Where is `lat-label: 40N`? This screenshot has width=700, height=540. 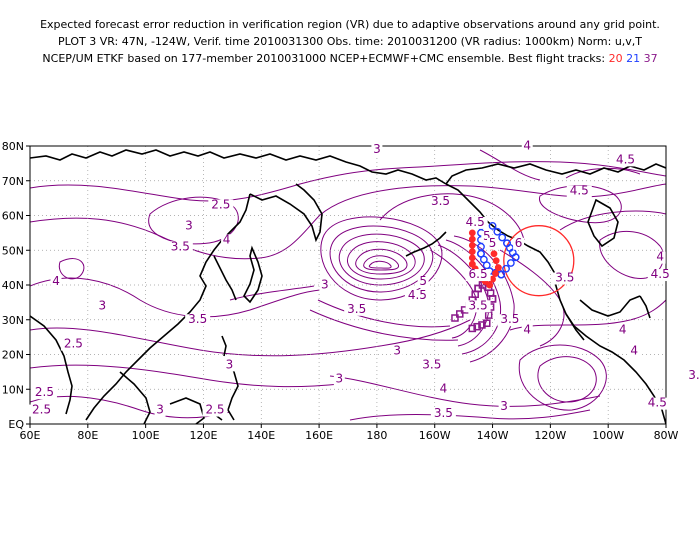
lat-label: 40N is located at coordinates (13, 285).